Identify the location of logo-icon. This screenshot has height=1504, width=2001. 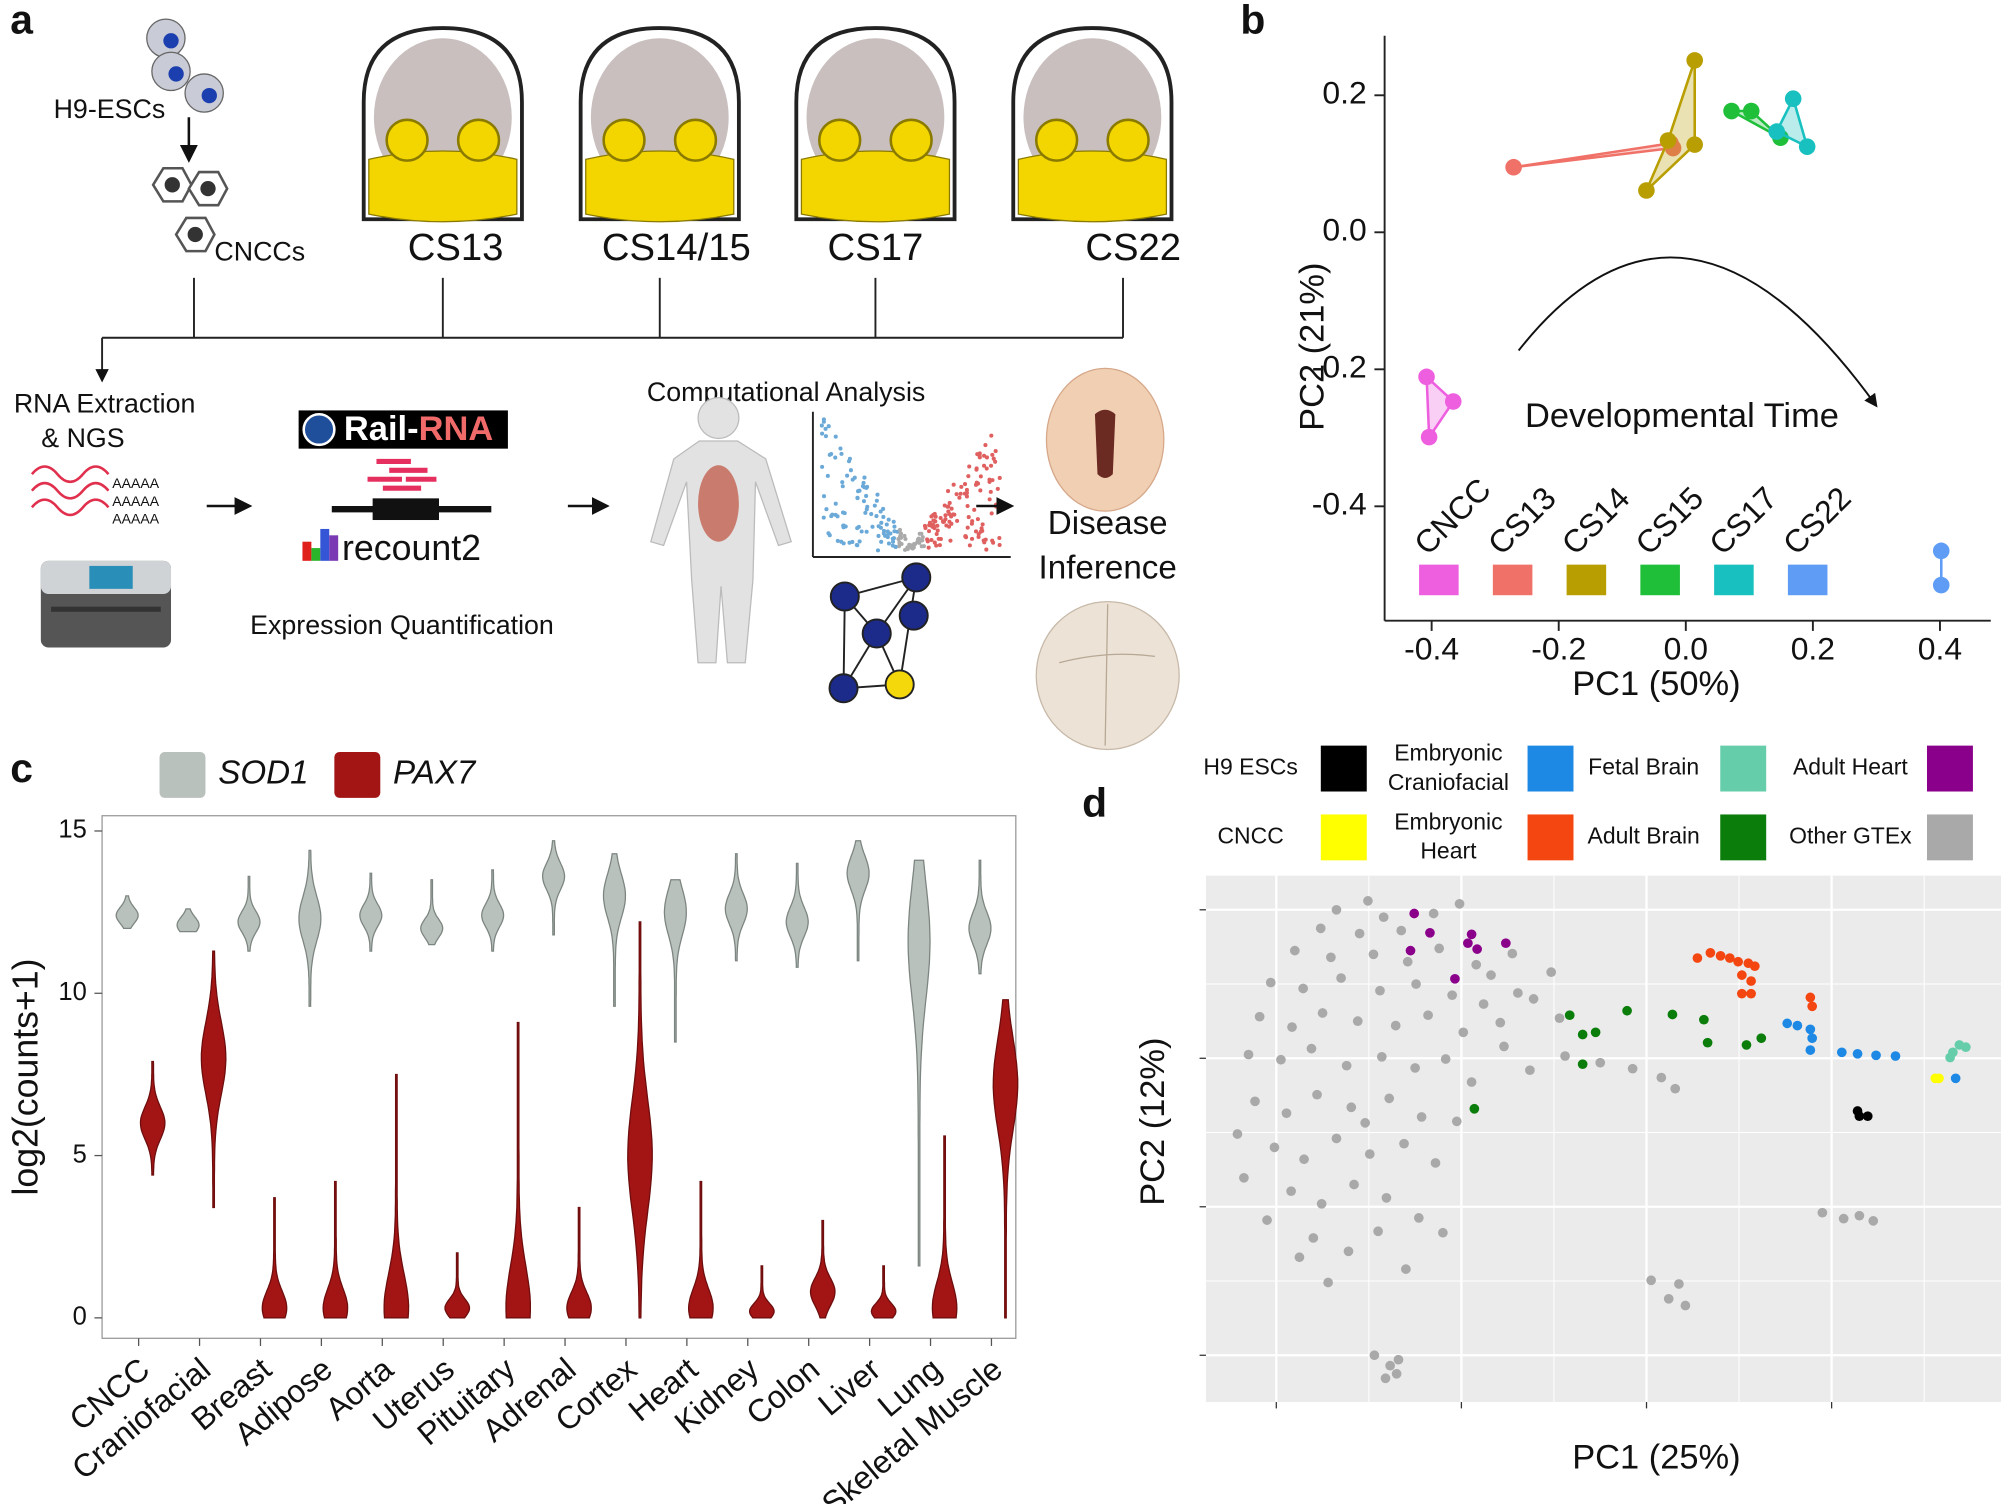
(319, 429).